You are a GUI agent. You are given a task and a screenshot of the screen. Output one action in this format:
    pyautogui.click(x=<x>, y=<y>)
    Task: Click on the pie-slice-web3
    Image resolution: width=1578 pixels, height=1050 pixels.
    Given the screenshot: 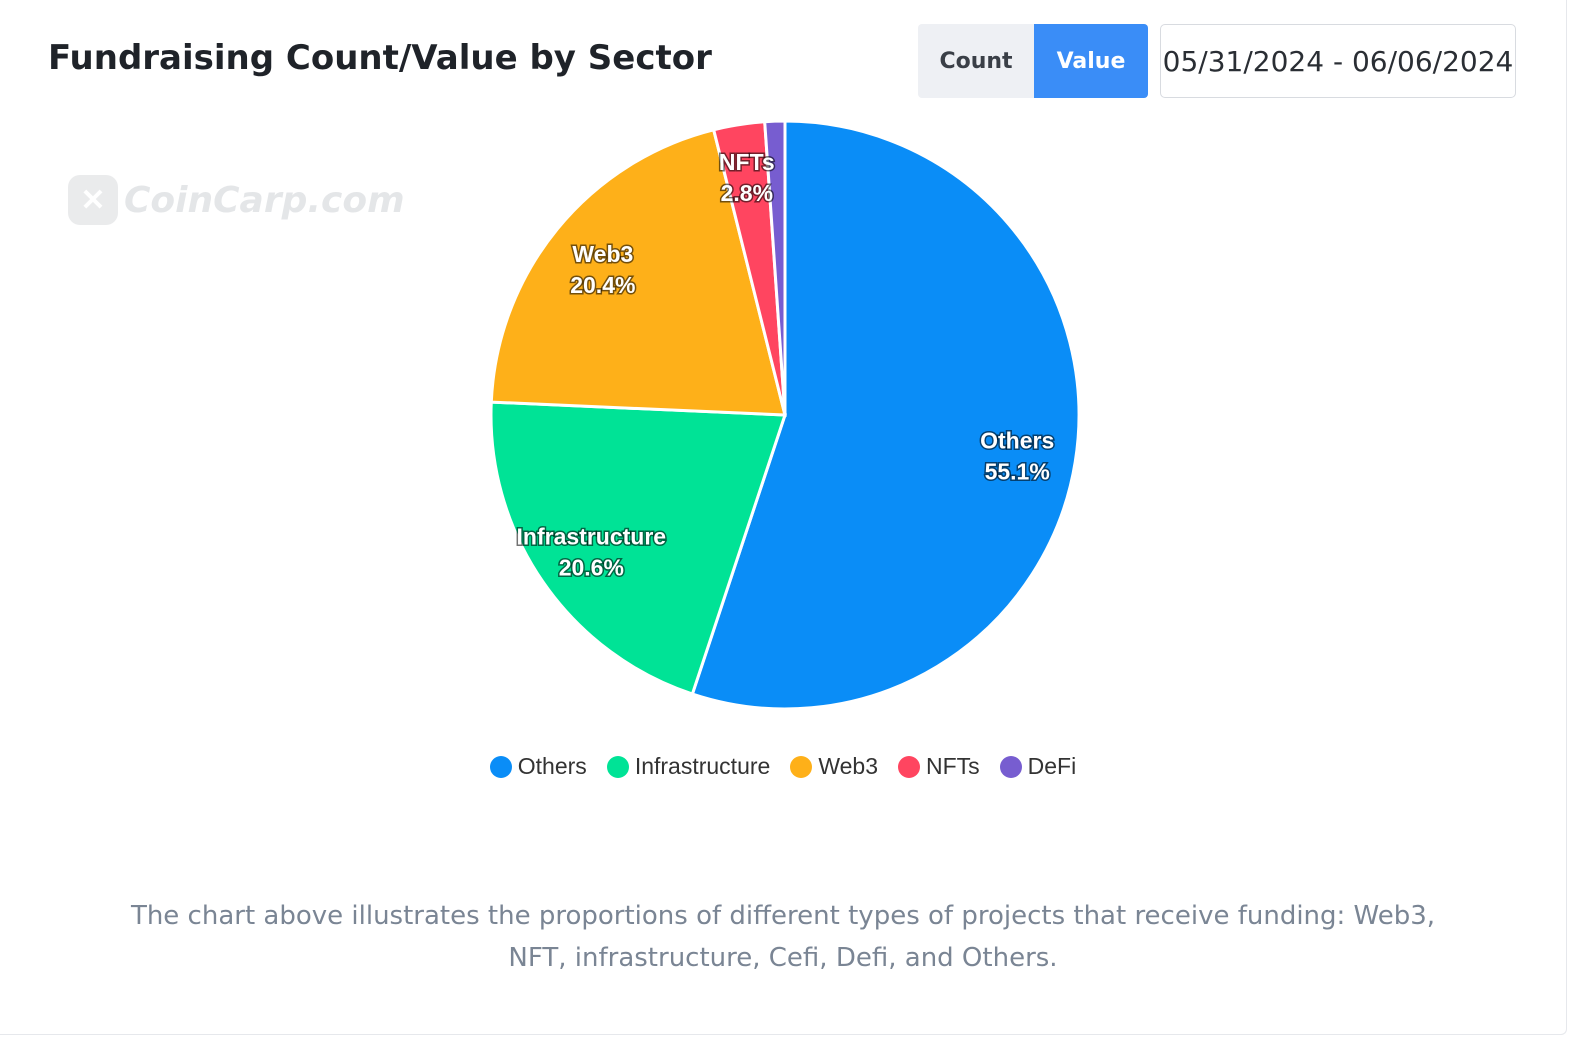 What is the action you would take?
    pyautogui.click(x=638, y=272)
    